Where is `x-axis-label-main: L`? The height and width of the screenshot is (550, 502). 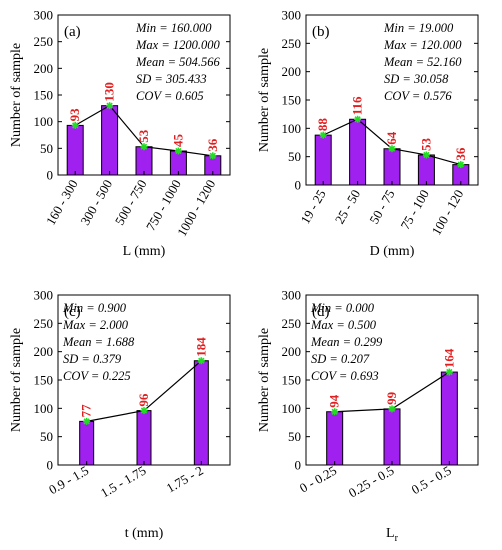 x-axis-label-main: L is located at coordinates (390, 533).